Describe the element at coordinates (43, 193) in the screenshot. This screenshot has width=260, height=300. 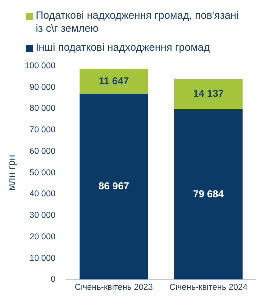
I see `y-tick-label: 40 000` at that location.